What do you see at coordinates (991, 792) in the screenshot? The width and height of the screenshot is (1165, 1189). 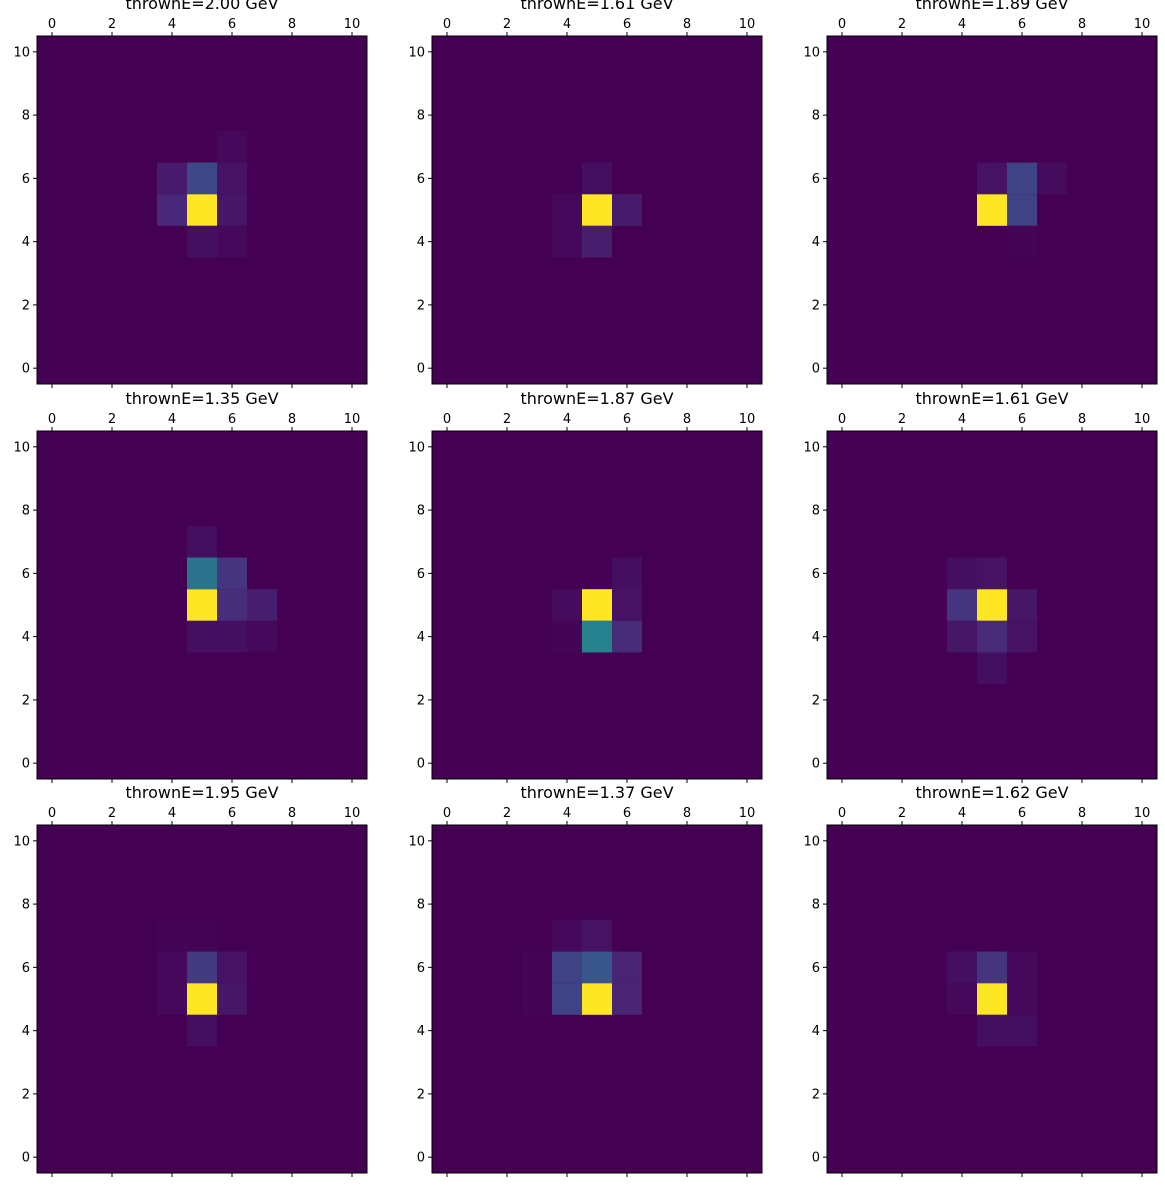 I see `subplot-title: thrownE=1.62 GeV` at bounding box center [991, 792].